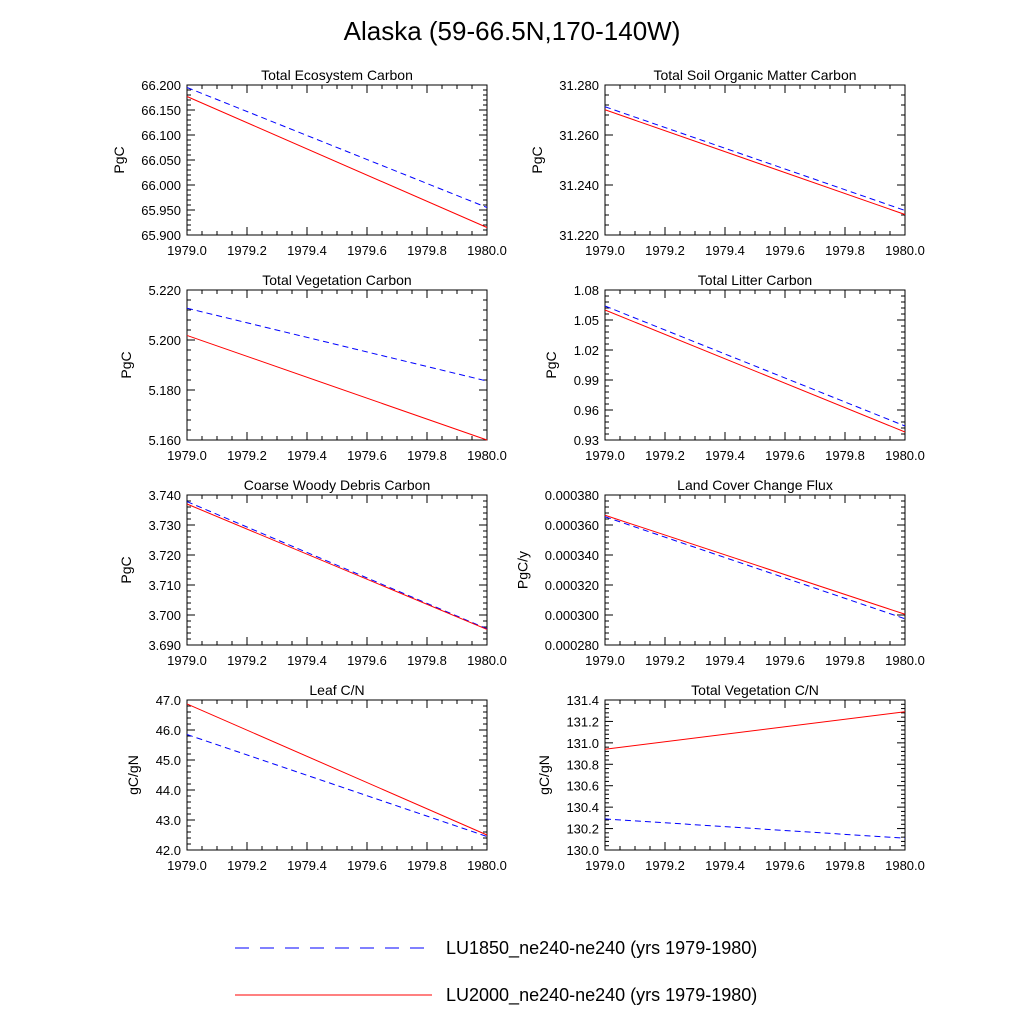 This screenshot has height=1024, width=1024. I want to click on y-tick-label: 0.93, so click(586, 440).